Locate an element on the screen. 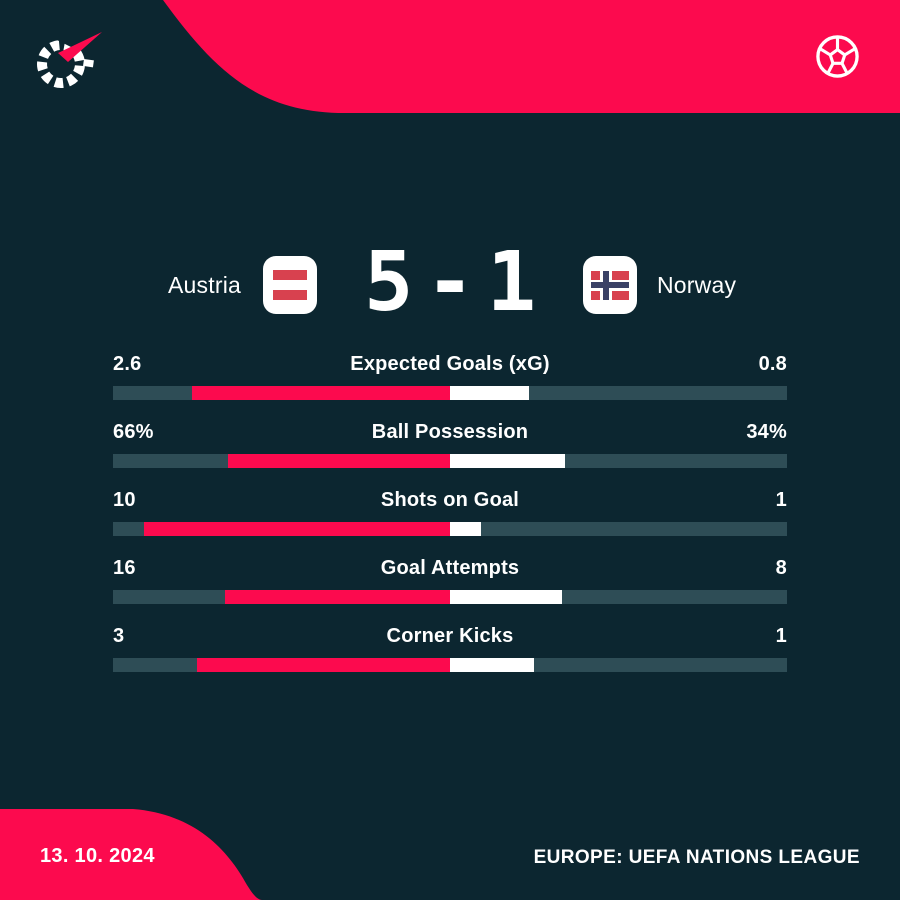 This screenshot has height=900, width=900. norway-flag-cross-horizontal-navy is located at coordinates (610, 285).